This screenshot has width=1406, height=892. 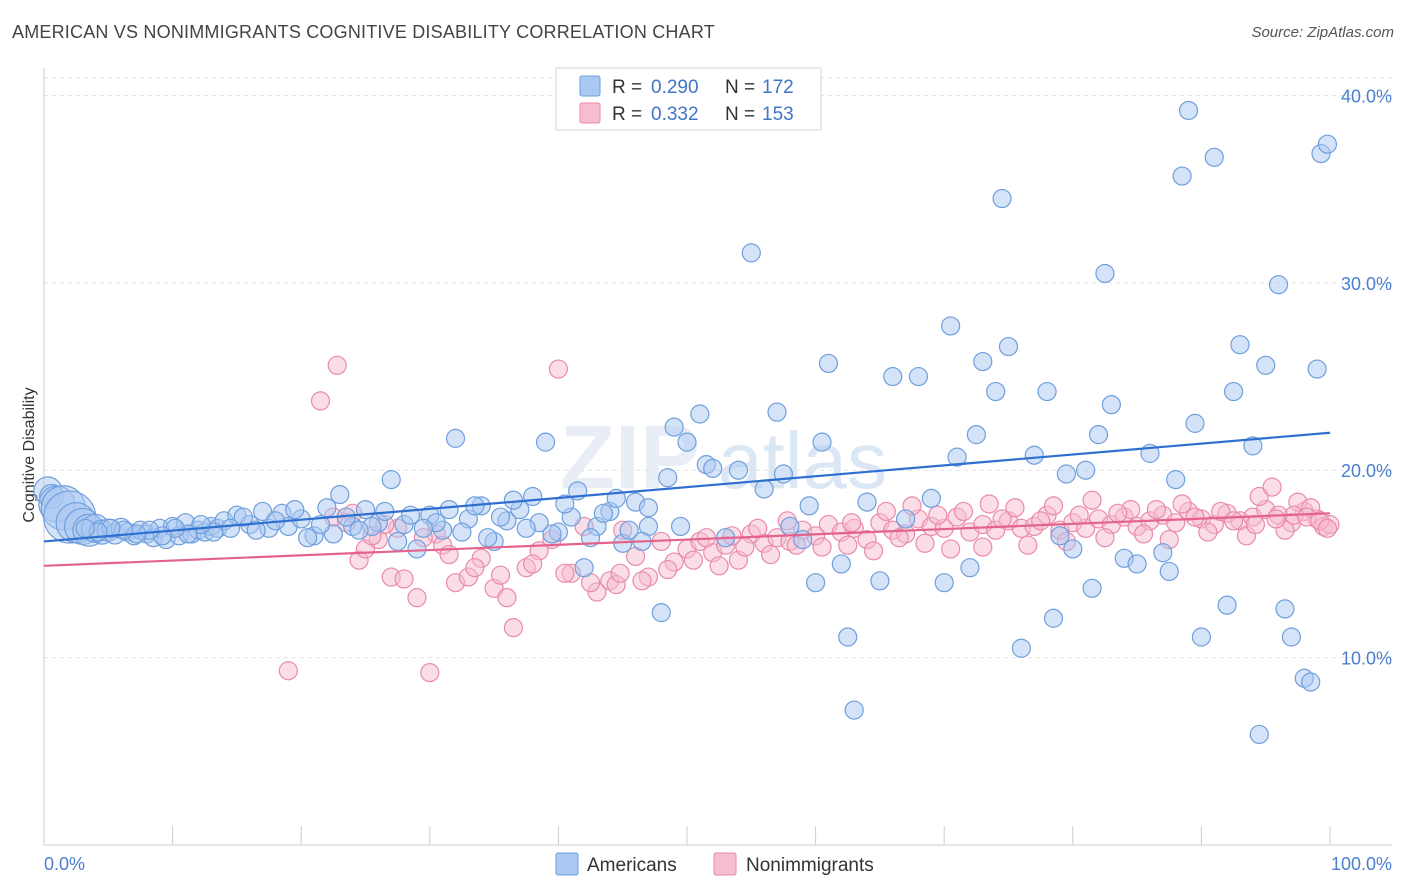 What do you see at coordinates (64, 864) in the screenshot?
I see `x-tick-label-min: 0.0%` at bounding box center [64, 864].